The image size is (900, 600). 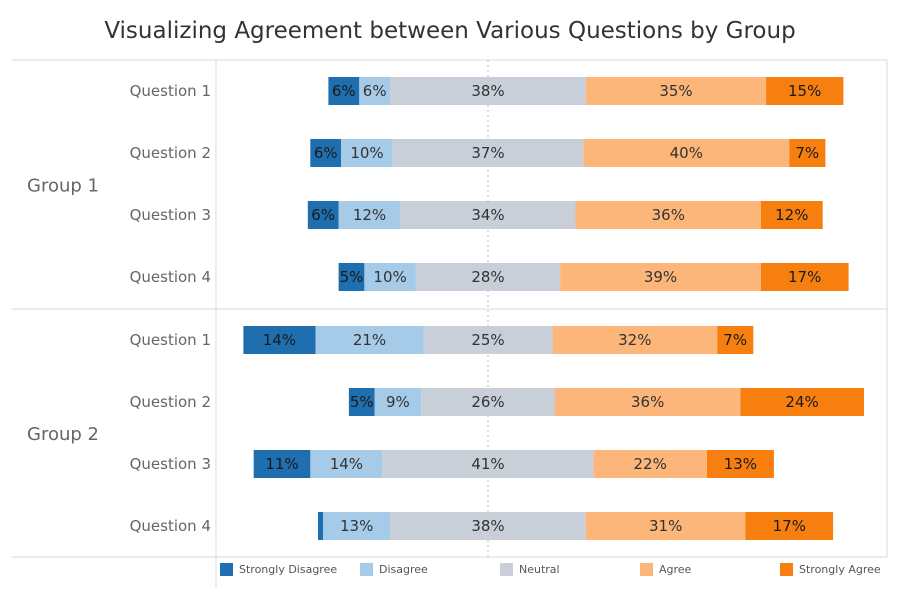 What do you see at coordinates (63, 186) in the screenshot?
I see `group-label: Group 1` at bounding box center [63, 186].